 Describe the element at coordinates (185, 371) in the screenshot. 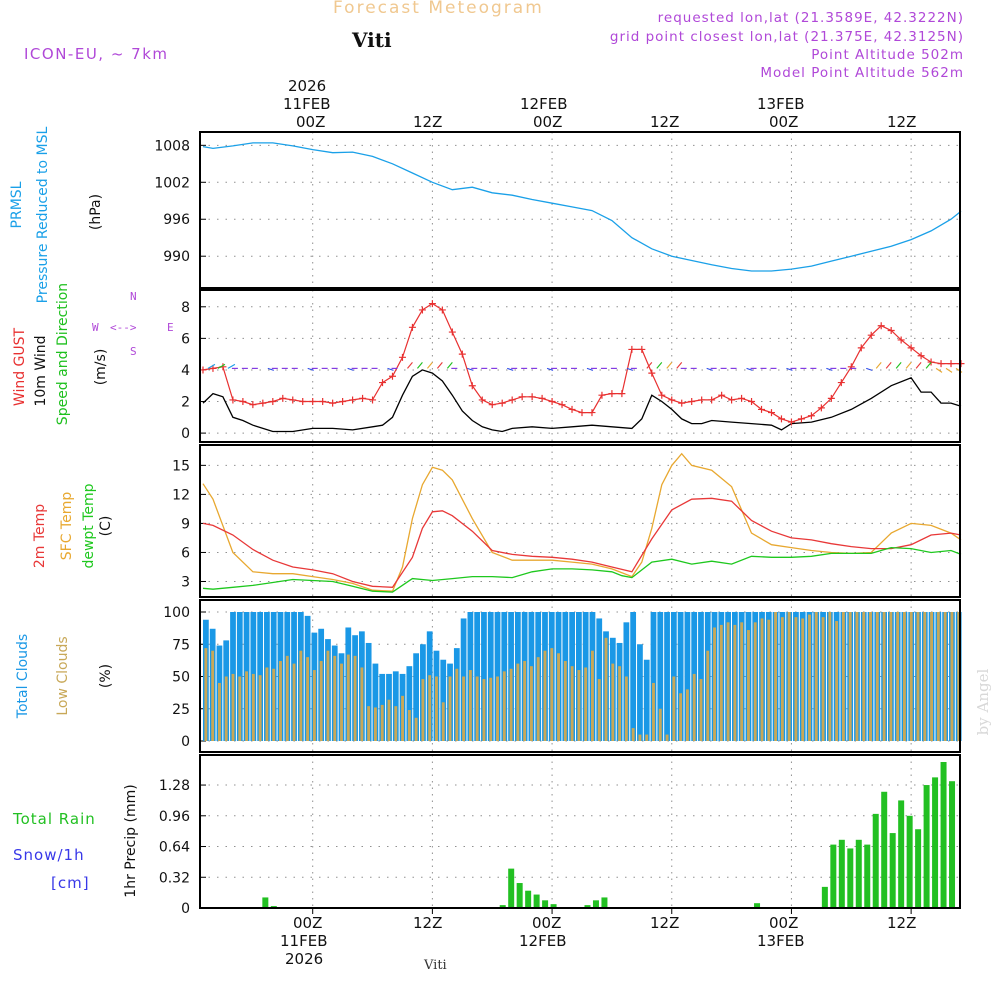

I see `ytick-label: 4` at that location.